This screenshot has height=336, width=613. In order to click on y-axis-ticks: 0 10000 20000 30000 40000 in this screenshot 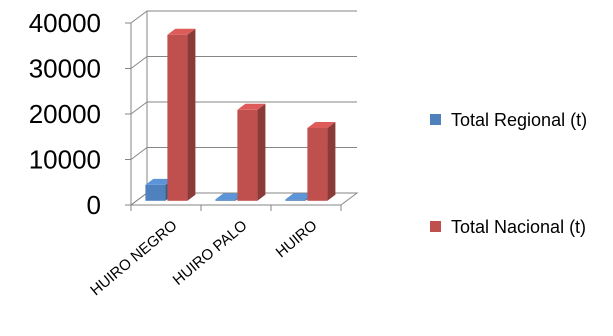, I will do `click(65, 114)`.